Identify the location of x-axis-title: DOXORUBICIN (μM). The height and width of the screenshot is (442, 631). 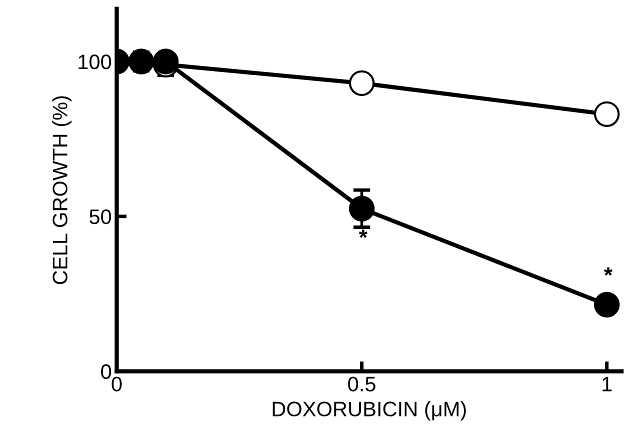
(369, 411).